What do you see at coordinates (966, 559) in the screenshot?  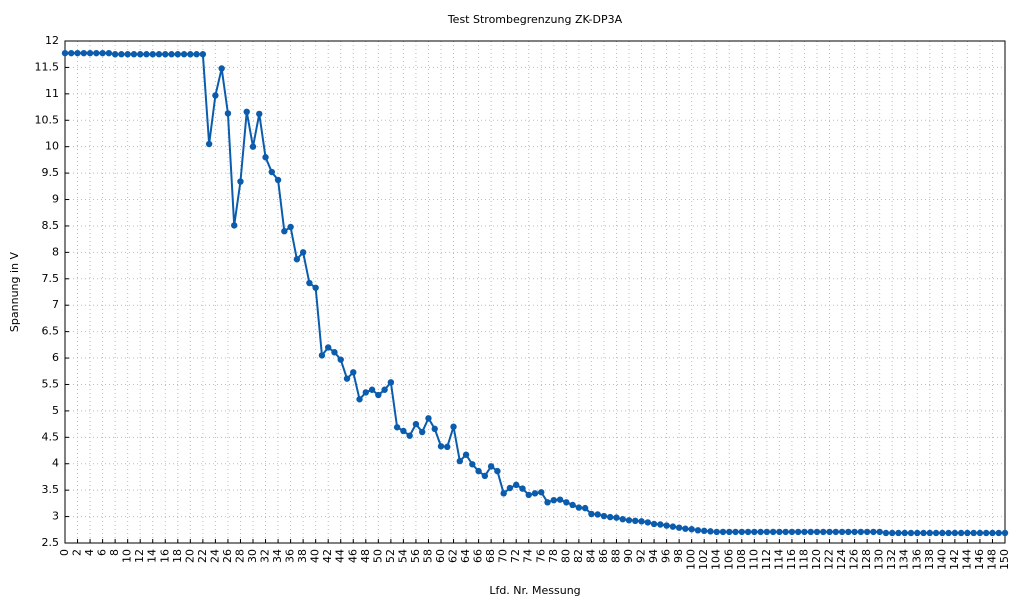 I see `x-tick-label: 144` at bounding box center [966, 559].